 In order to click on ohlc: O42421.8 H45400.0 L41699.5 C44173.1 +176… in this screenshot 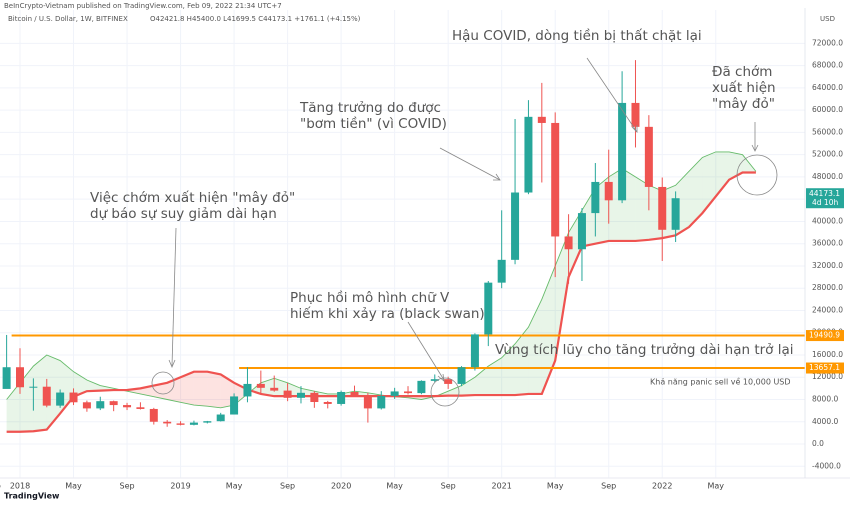, I will do `click(255, 19)`.